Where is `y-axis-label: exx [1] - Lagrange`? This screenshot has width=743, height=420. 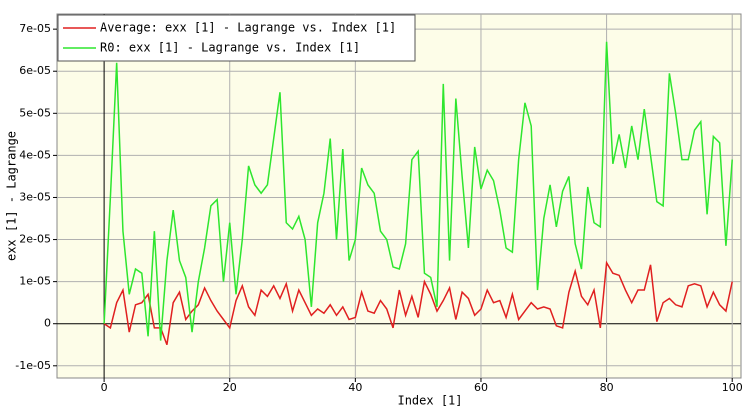
y-axis-label: exx [1] - Lagrange is located at coordinates (12, 196).